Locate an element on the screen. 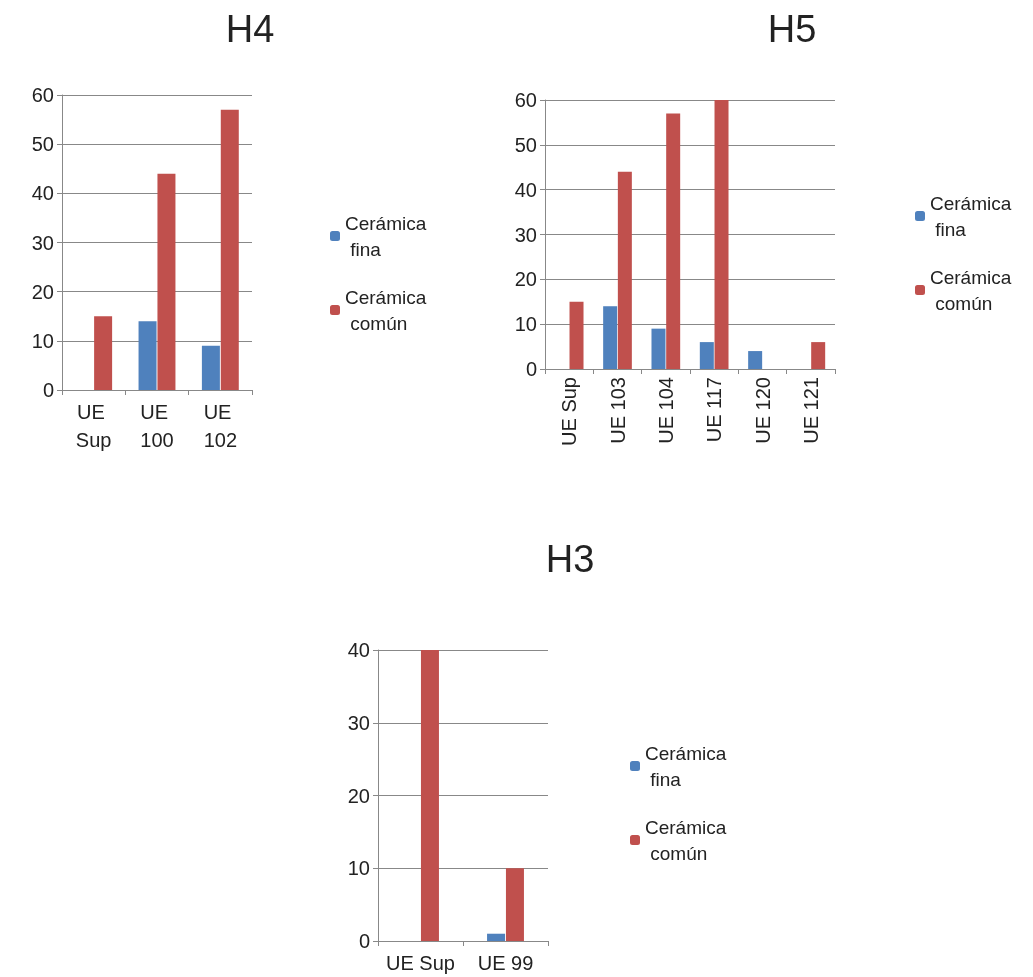 This screenshot has height=977, width=1033. x-tick-label: UE 100 is located at coordinates (157, 426).